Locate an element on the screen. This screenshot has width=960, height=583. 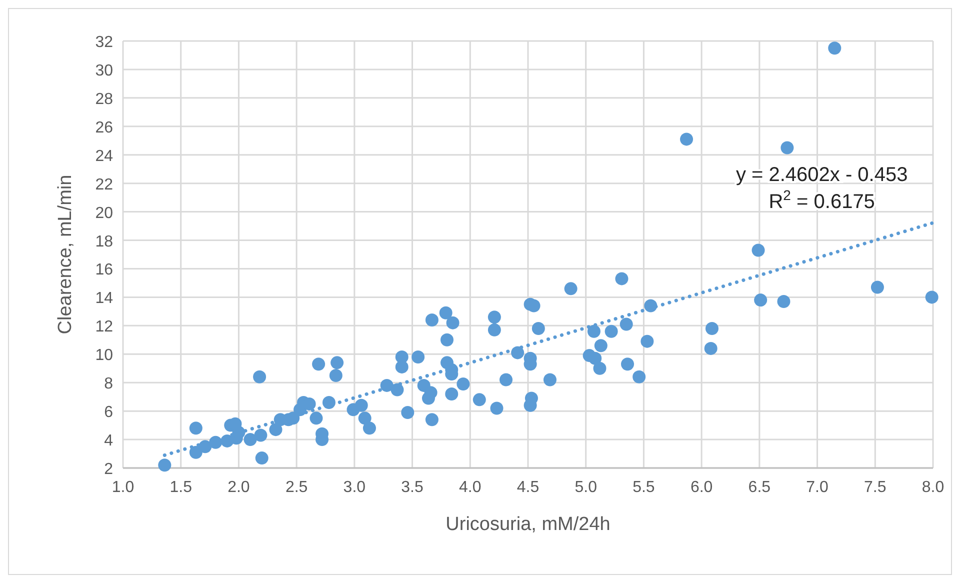
x-axis-title: Uricosuria, mM/24h is located at coordinates (528, 524).